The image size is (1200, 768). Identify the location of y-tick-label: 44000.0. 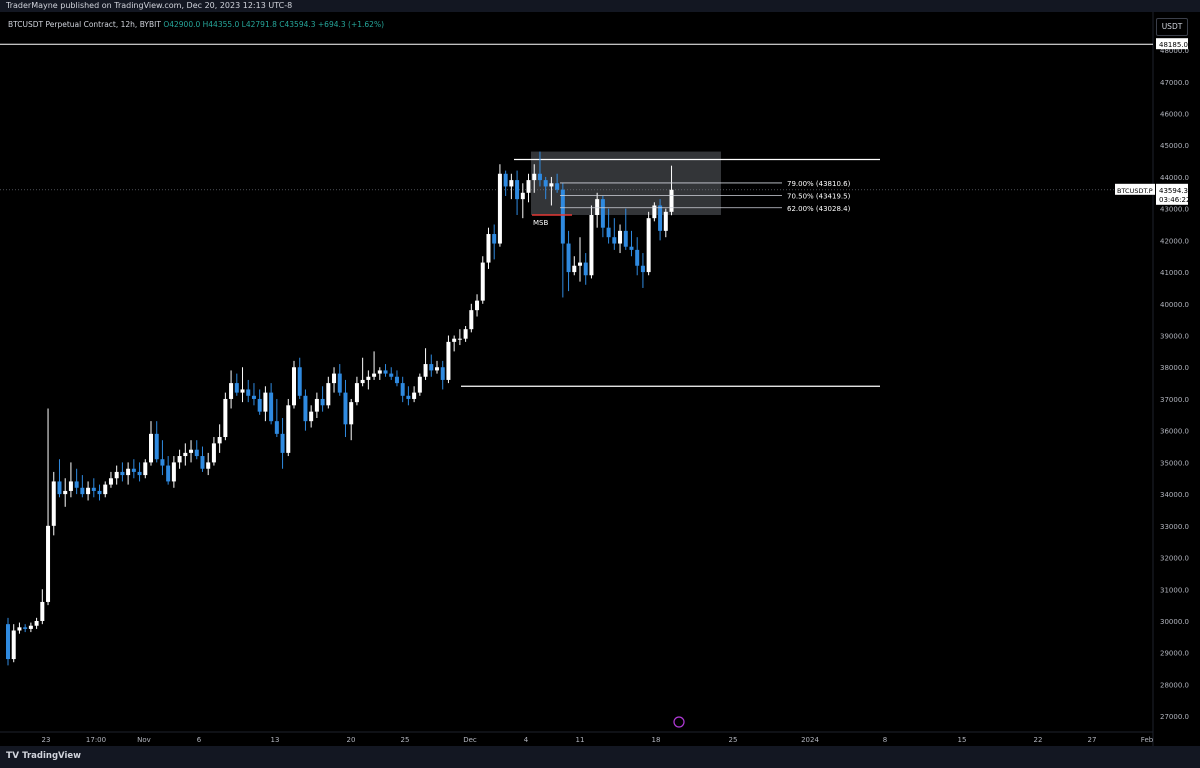
(1174, 178).